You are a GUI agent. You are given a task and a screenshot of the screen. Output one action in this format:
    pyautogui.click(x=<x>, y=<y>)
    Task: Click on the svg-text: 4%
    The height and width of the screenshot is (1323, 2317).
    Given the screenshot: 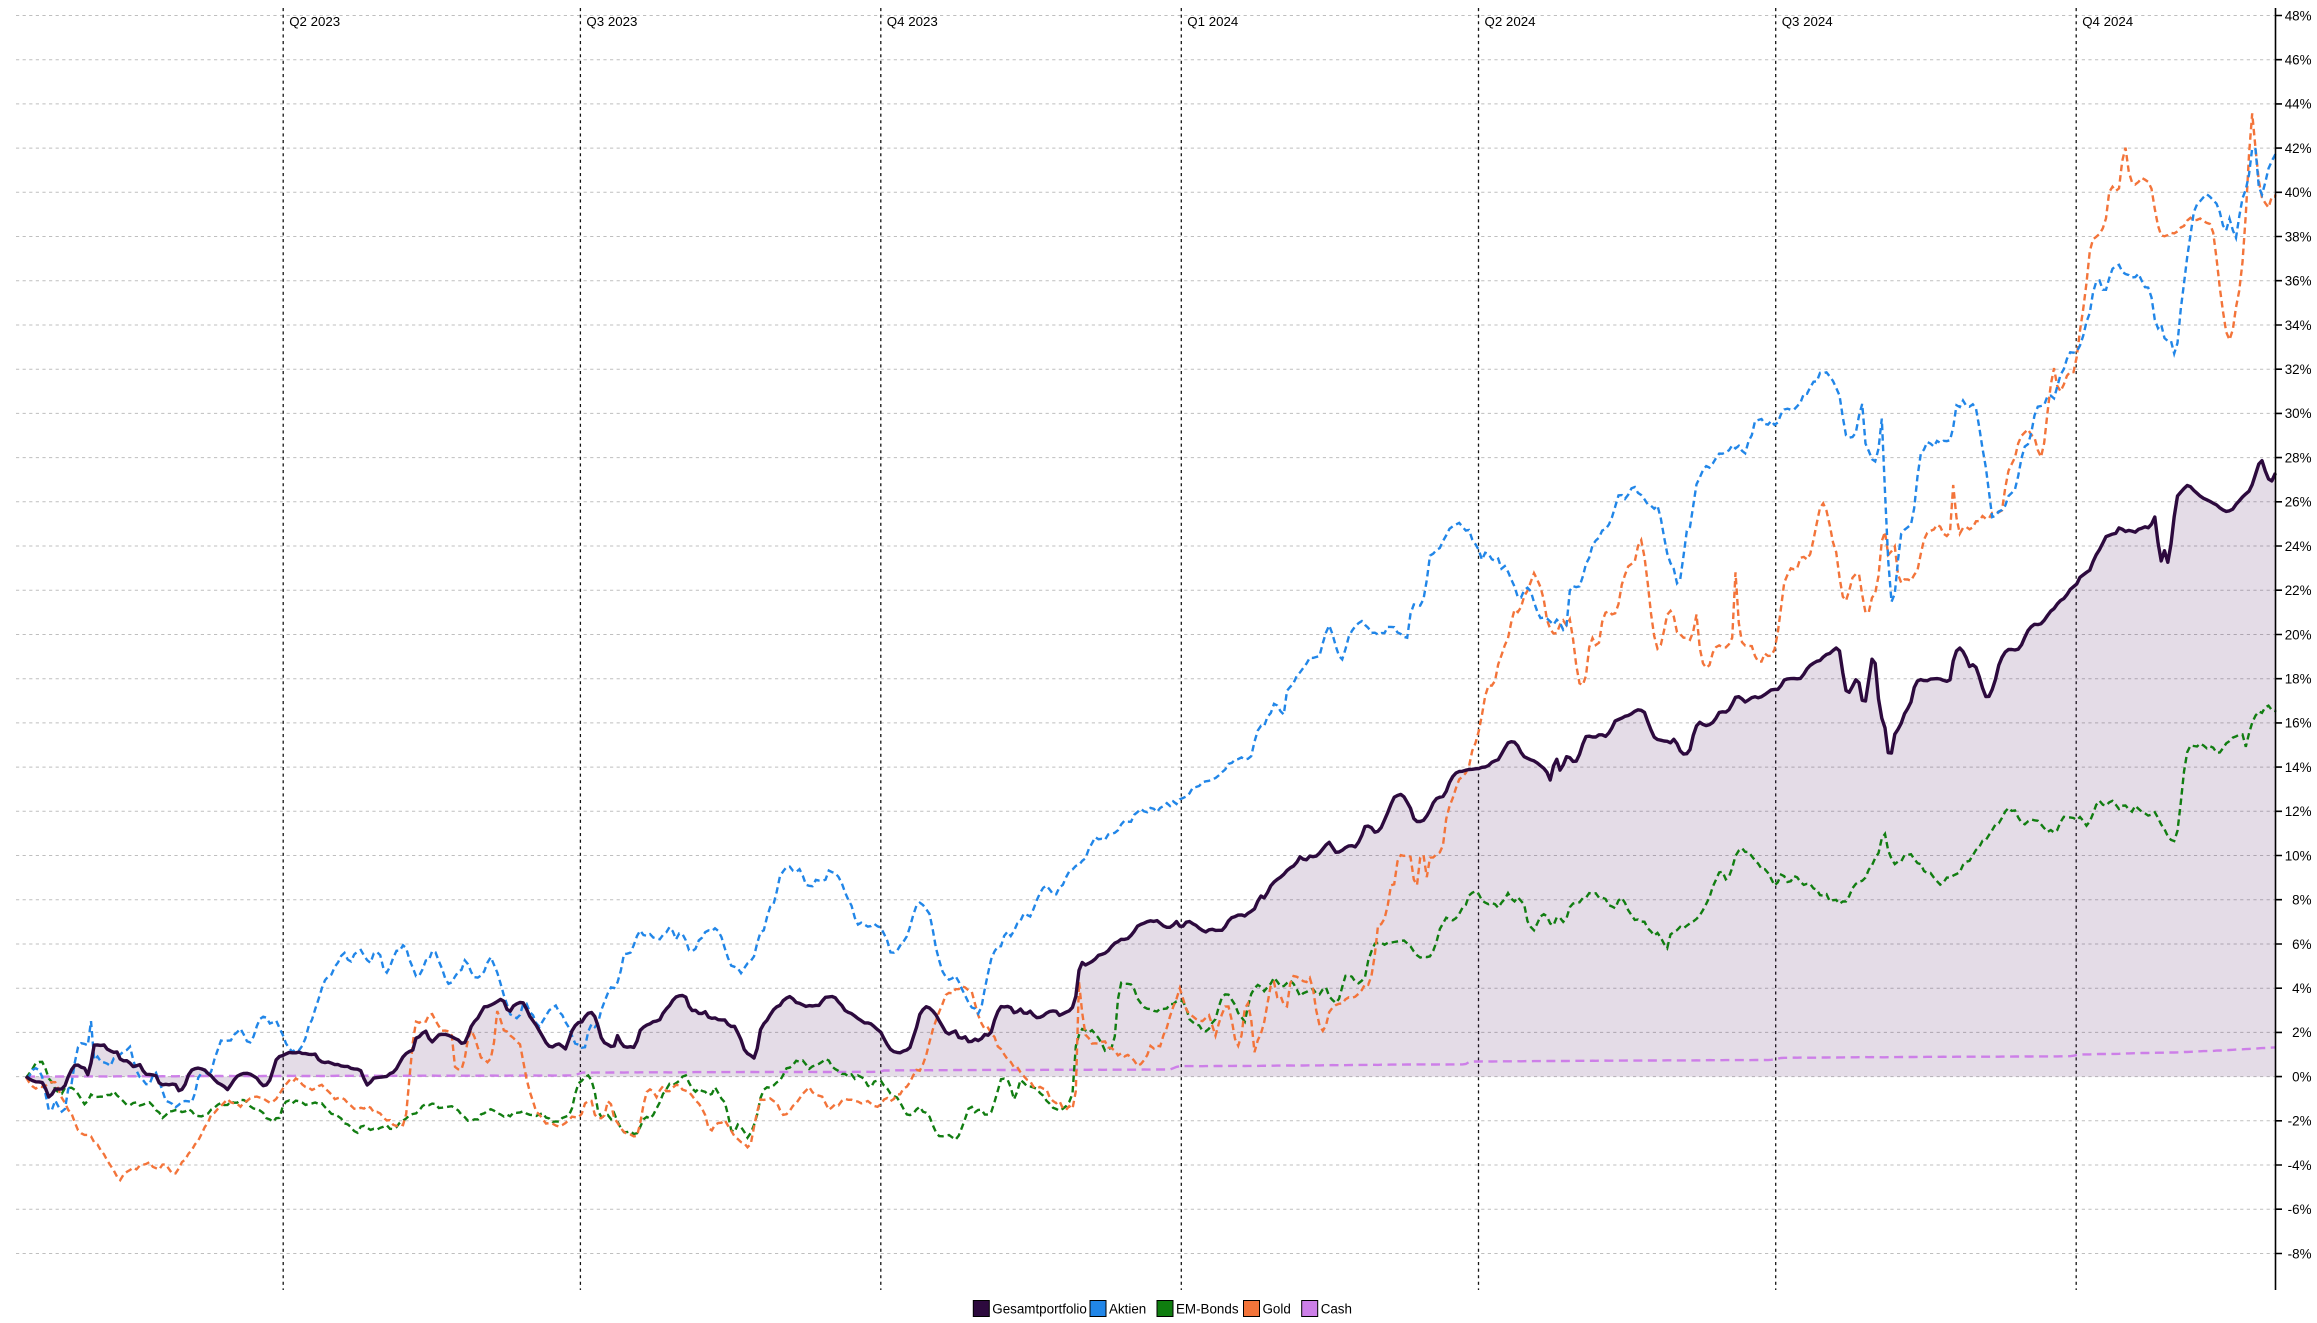 What is the action you would take?
    pyautogui.click(x=2301, y=988)
    